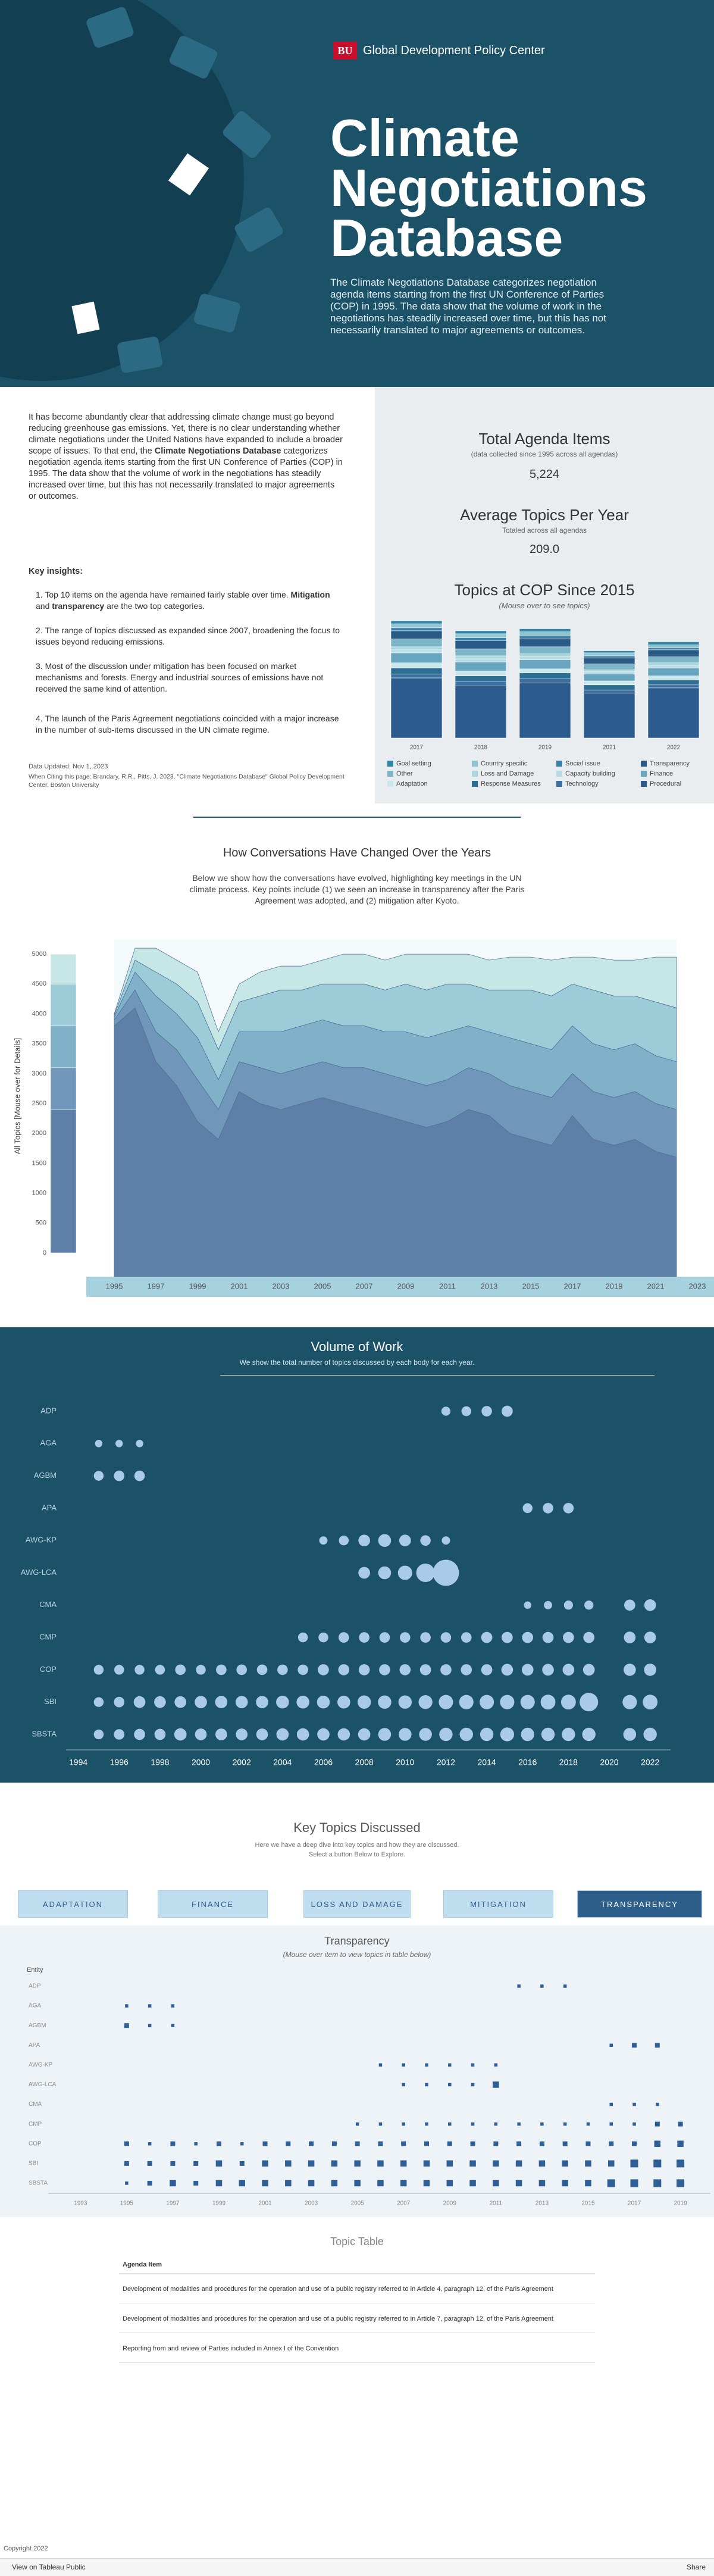  I want to click on chart-title: Topics at COP Since 2015, so click(544, 590).